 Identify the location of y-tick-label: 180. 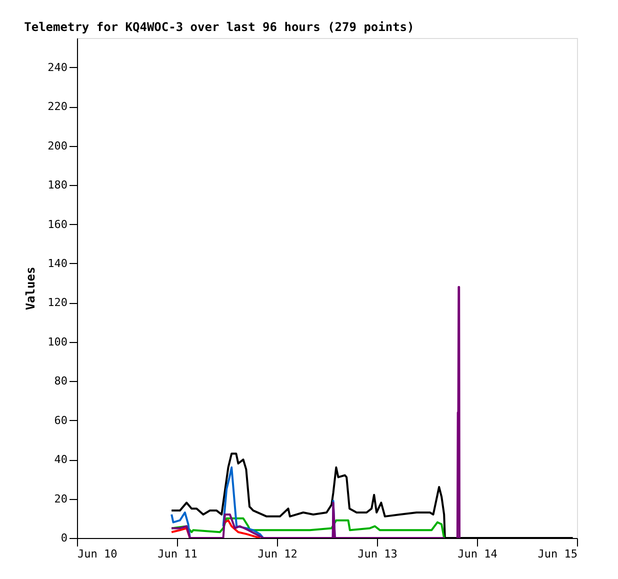
(58, 185).